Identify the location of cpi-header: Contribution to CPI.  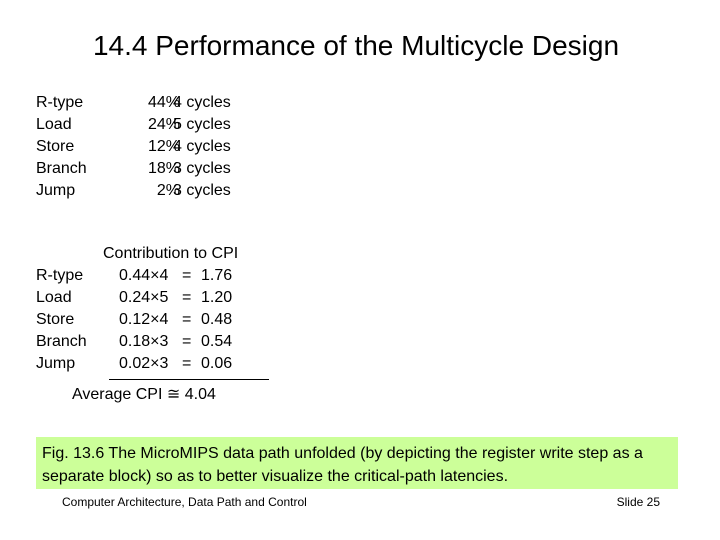
(171, 253).